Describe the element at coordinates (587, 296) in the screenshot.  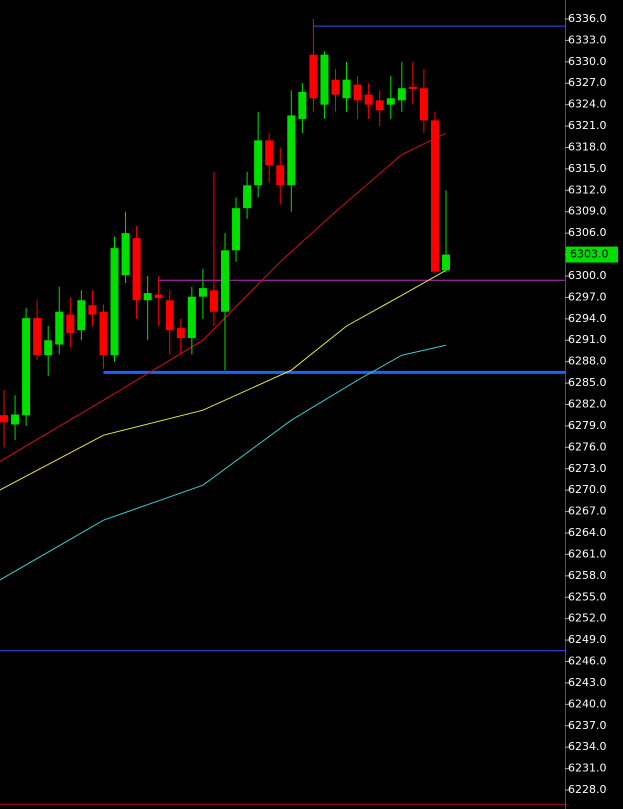
I see `y-tick-label: 6297.0` at that location.